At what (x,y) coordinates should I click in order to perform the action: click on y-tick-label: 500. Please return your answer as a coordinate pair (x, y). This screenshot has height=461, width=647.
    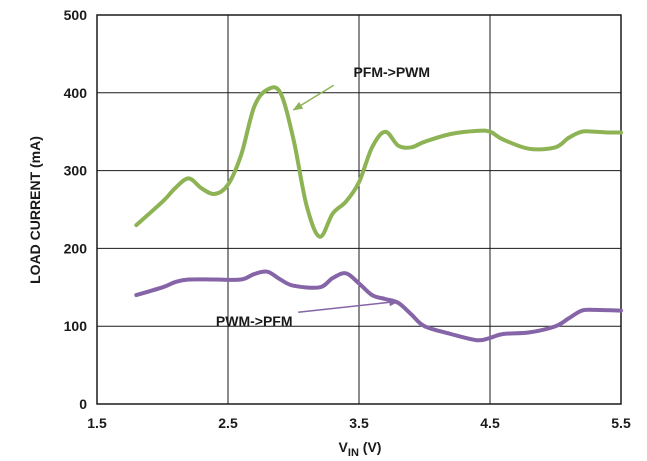
    Looking at the image, I should click on (76, 15).